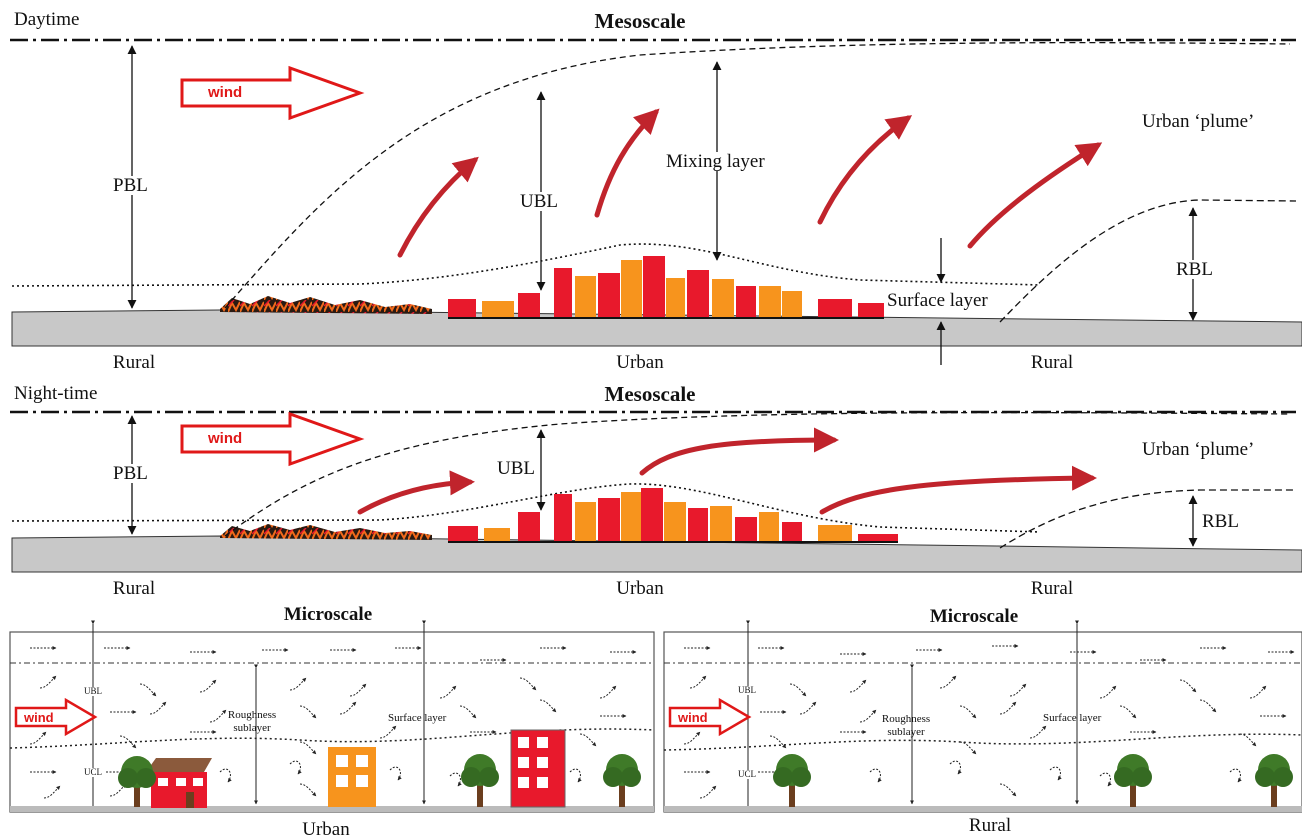 The image size is (1302, 840). I want to click on orange-building, so click(352, 777).